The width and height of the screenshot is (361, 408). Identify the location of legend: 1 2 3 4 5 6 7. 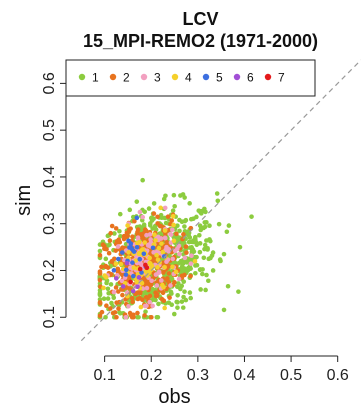
(181, 78).